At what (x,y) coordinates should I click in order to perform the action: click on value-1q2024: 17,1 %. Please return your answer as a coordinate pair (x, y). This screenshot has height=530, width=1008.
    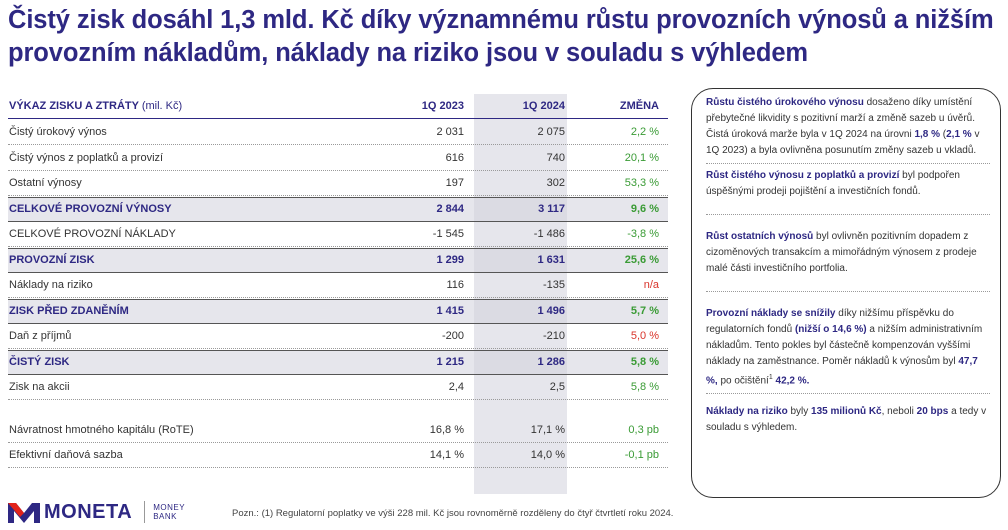
    Looking at the image, I should click on (547, 429).